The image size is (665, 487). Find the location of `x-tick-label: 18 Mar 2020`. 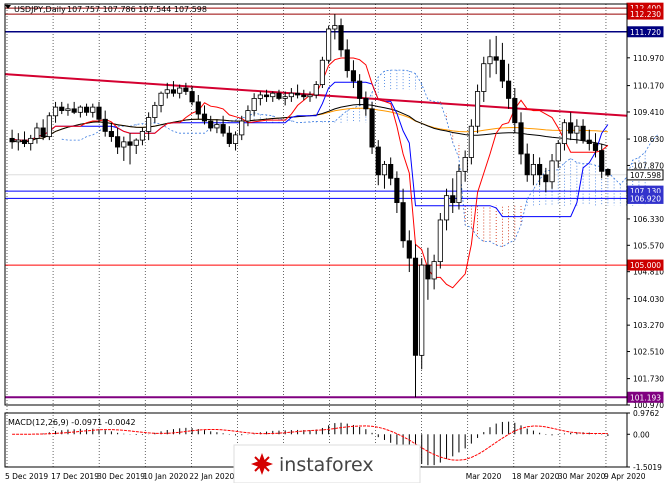

x-tick-label: 18 Mar 2020 is located at coordinates (536, 476).